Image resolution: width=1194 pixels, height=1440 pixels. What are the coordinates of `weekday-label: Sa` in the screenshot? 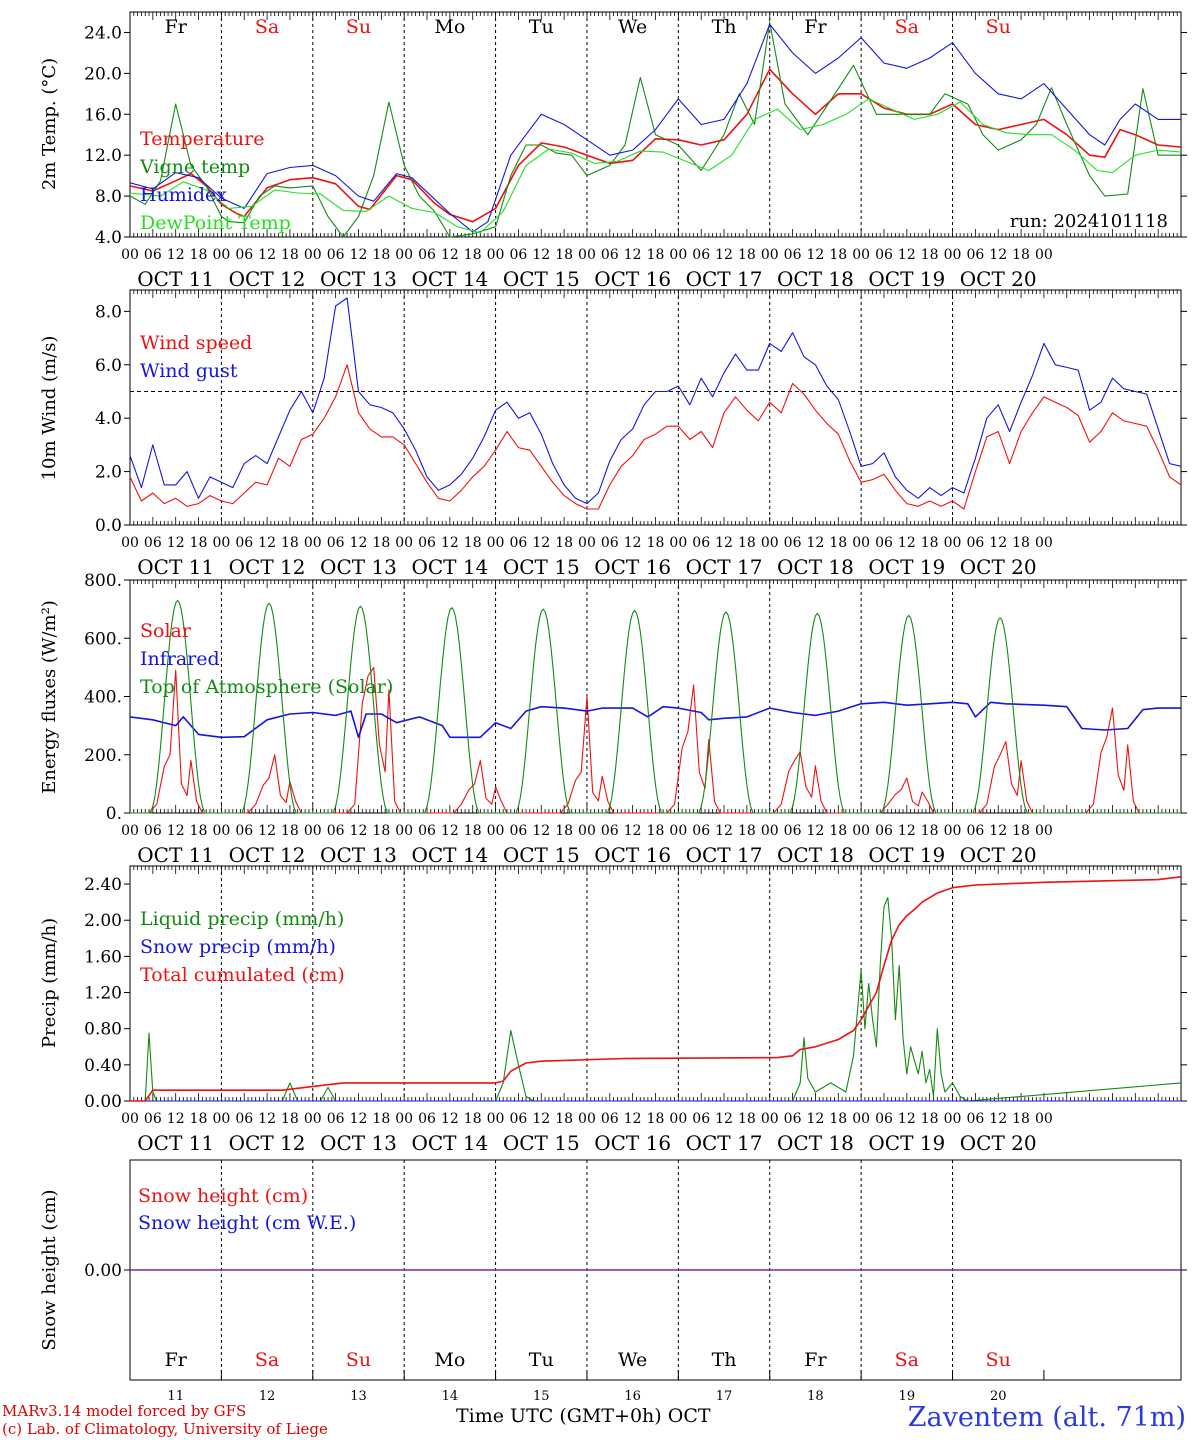 It's located at (907, 27).